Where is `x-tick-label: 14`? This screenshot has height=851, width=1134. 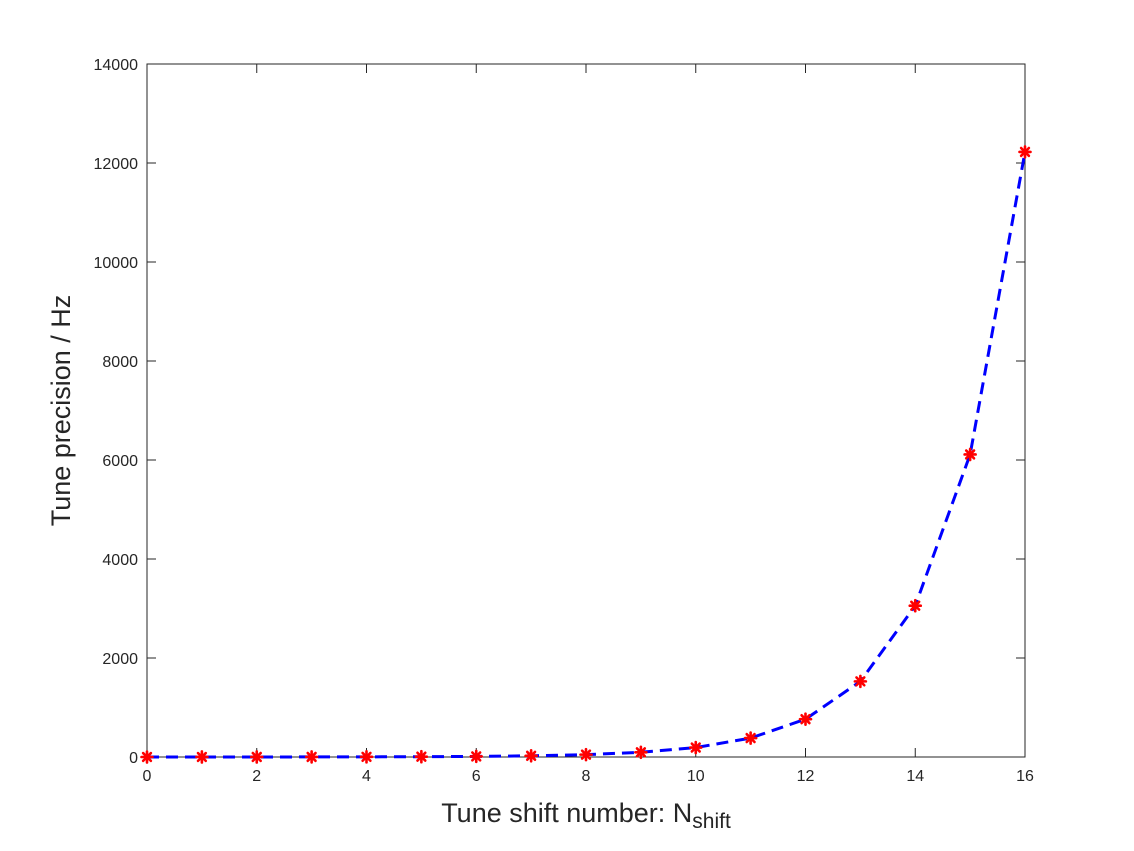 x-tick-label: 14 is located at coordinates (915, 776).